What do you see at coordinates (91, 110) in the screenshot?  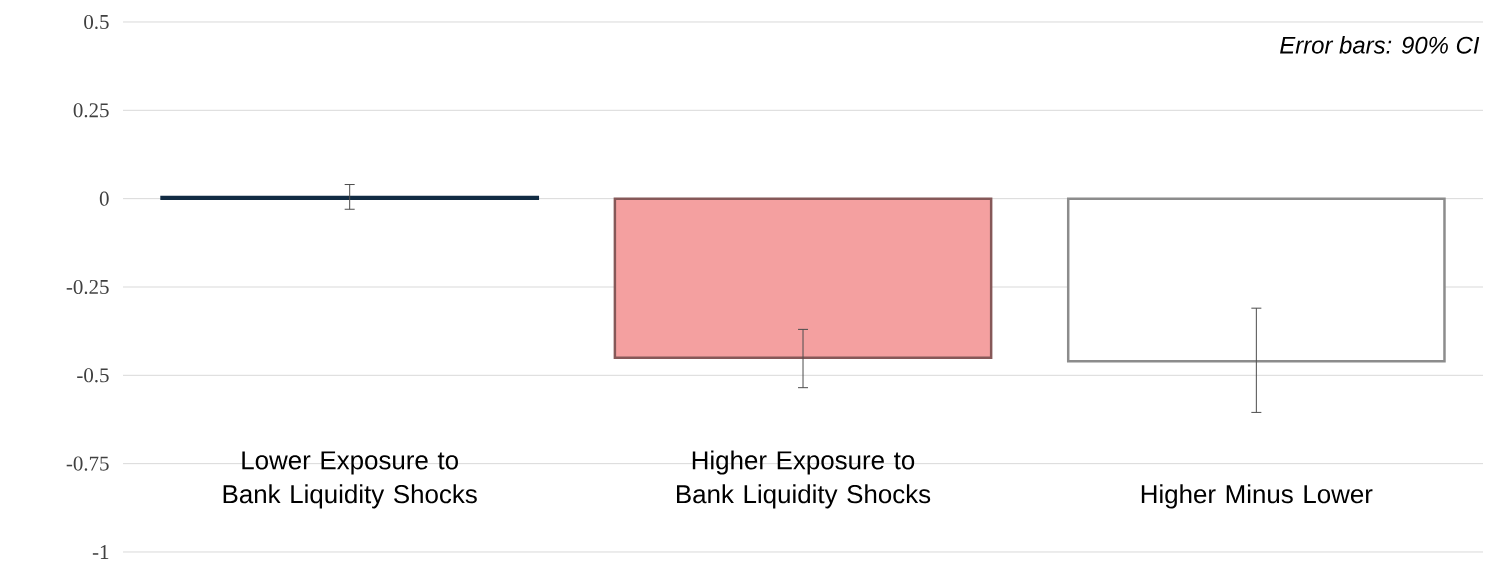 I see `y-tick-label: 0.25` at bounding box center [91, 110].